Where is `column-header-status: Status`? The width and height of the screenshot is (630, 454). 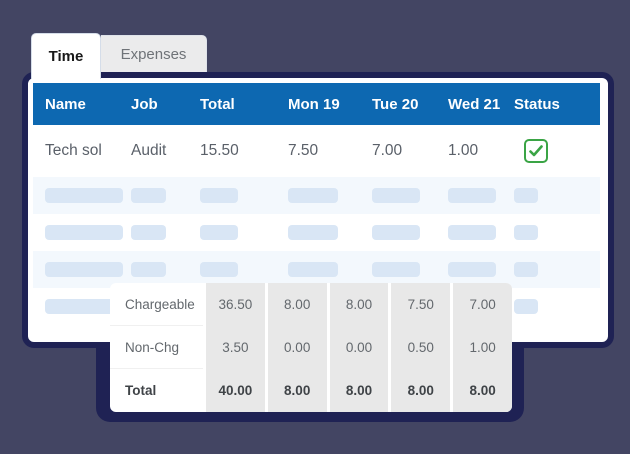
column-header-status: Status is located at coordinates (537, 104).